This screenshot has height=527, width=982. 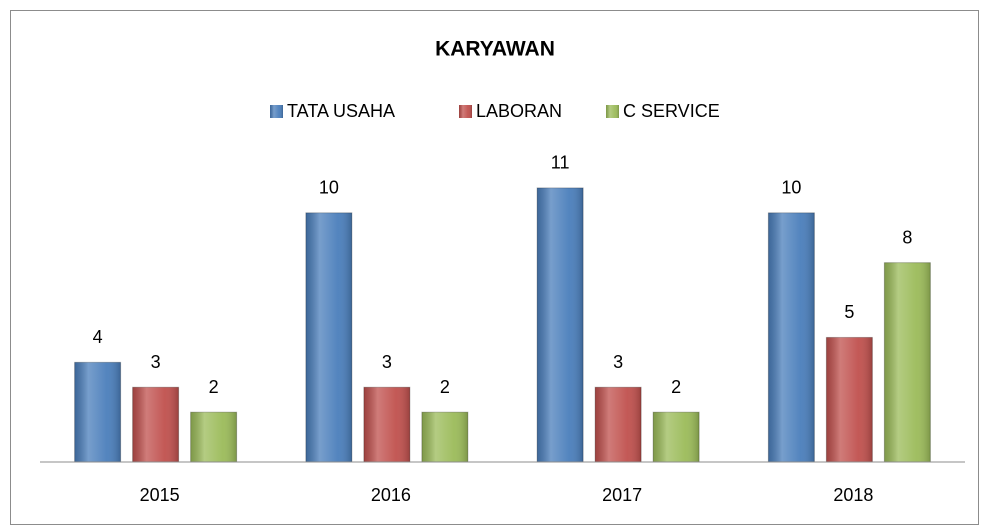 I want to click on x-tick-label: 2018, so click(x=853, y=495).